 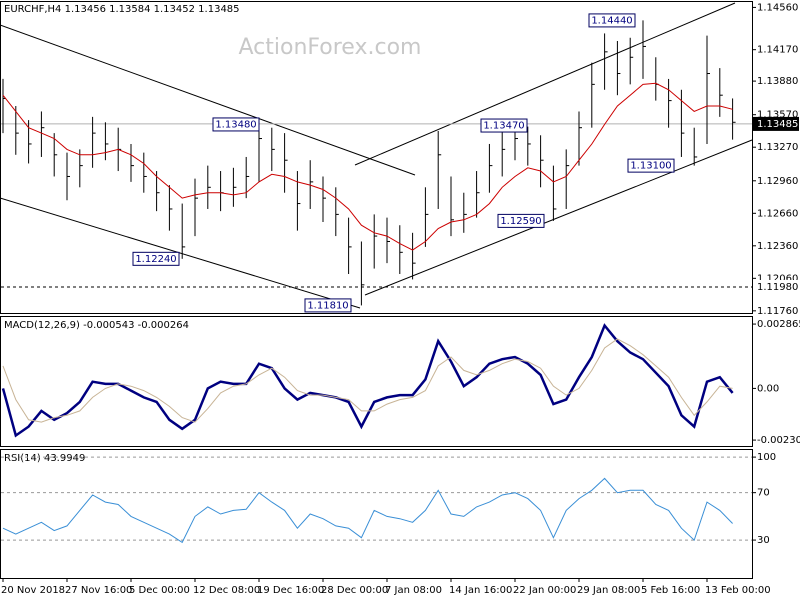 What do you see at coordinates (330, 47) in the screenshot?
I see `watermark: ActionForex.com` at bounding box center [330, 47].